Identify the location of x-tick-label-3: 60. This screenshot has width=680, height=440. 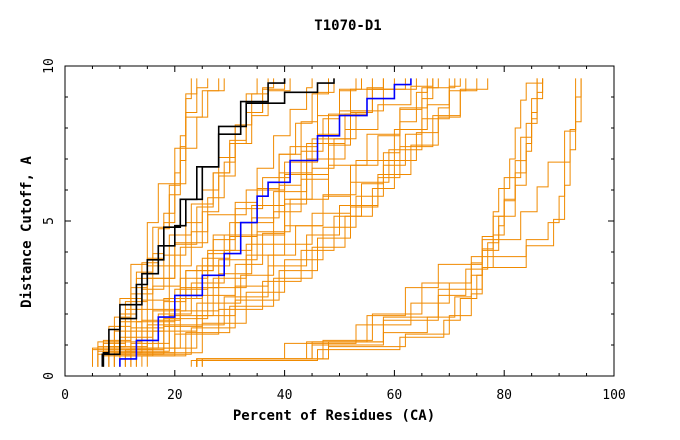
(395, 395).